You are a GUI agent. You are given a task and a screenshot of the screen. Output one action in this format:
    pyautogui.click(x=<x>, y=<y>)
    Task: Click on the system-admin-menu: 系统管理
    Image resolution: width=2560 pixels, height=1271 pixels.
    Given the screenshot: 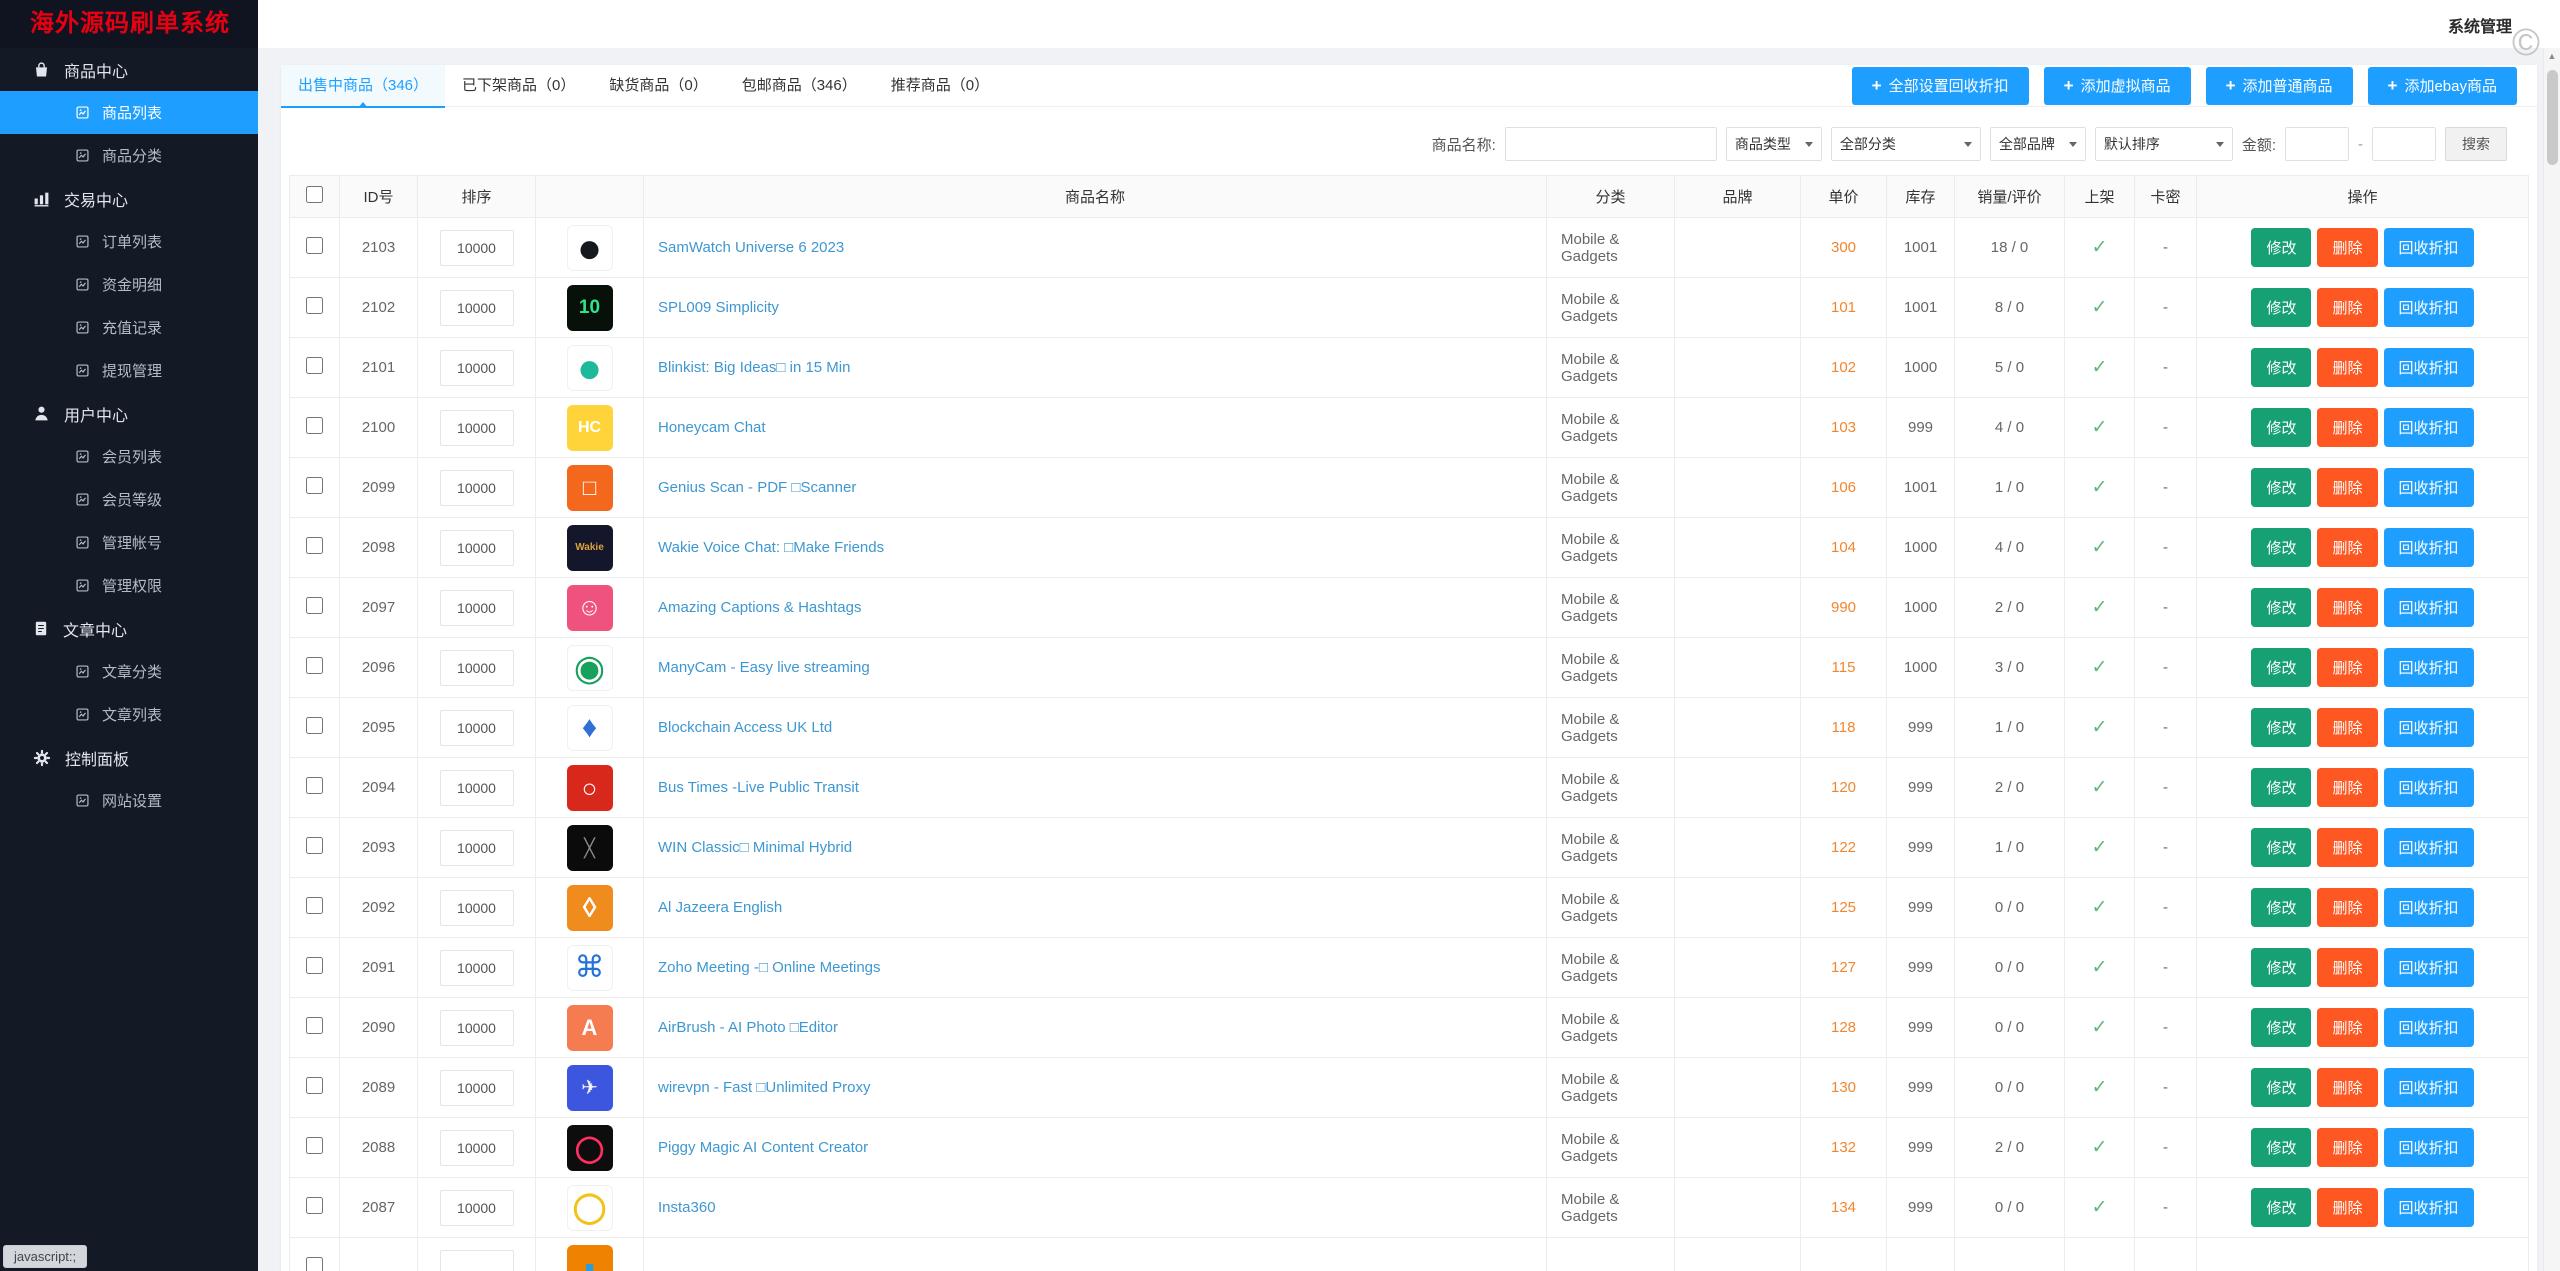 What is the action you would take?
    pyautogui.click(x=2479, y=27)
    